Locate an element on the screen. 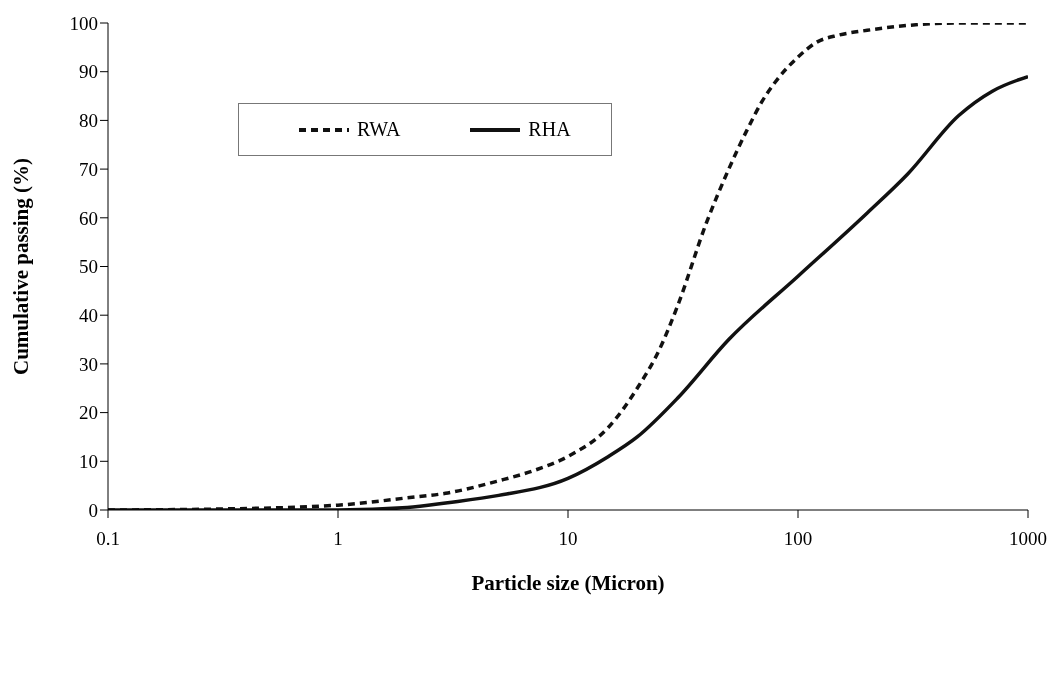  y-tick-label: 60 is located at coordinates (88, 218).